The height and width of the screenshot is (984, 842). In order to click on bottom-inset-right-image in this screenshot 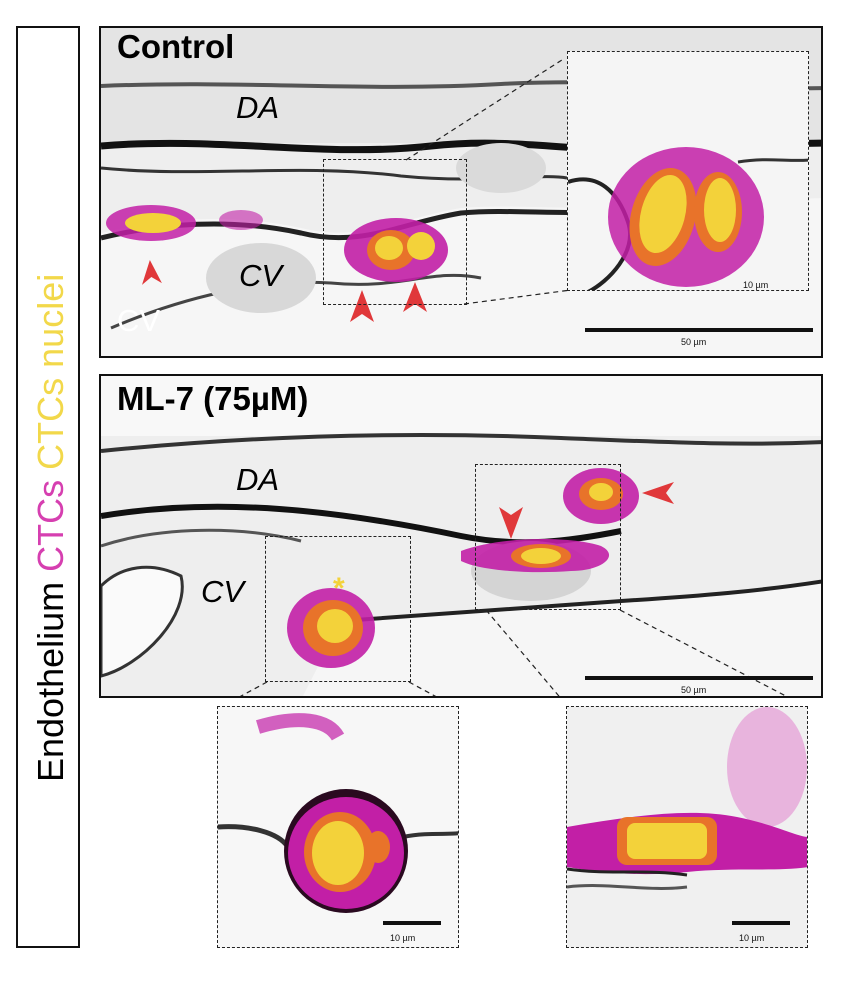, I will do `click(687, 827)`.